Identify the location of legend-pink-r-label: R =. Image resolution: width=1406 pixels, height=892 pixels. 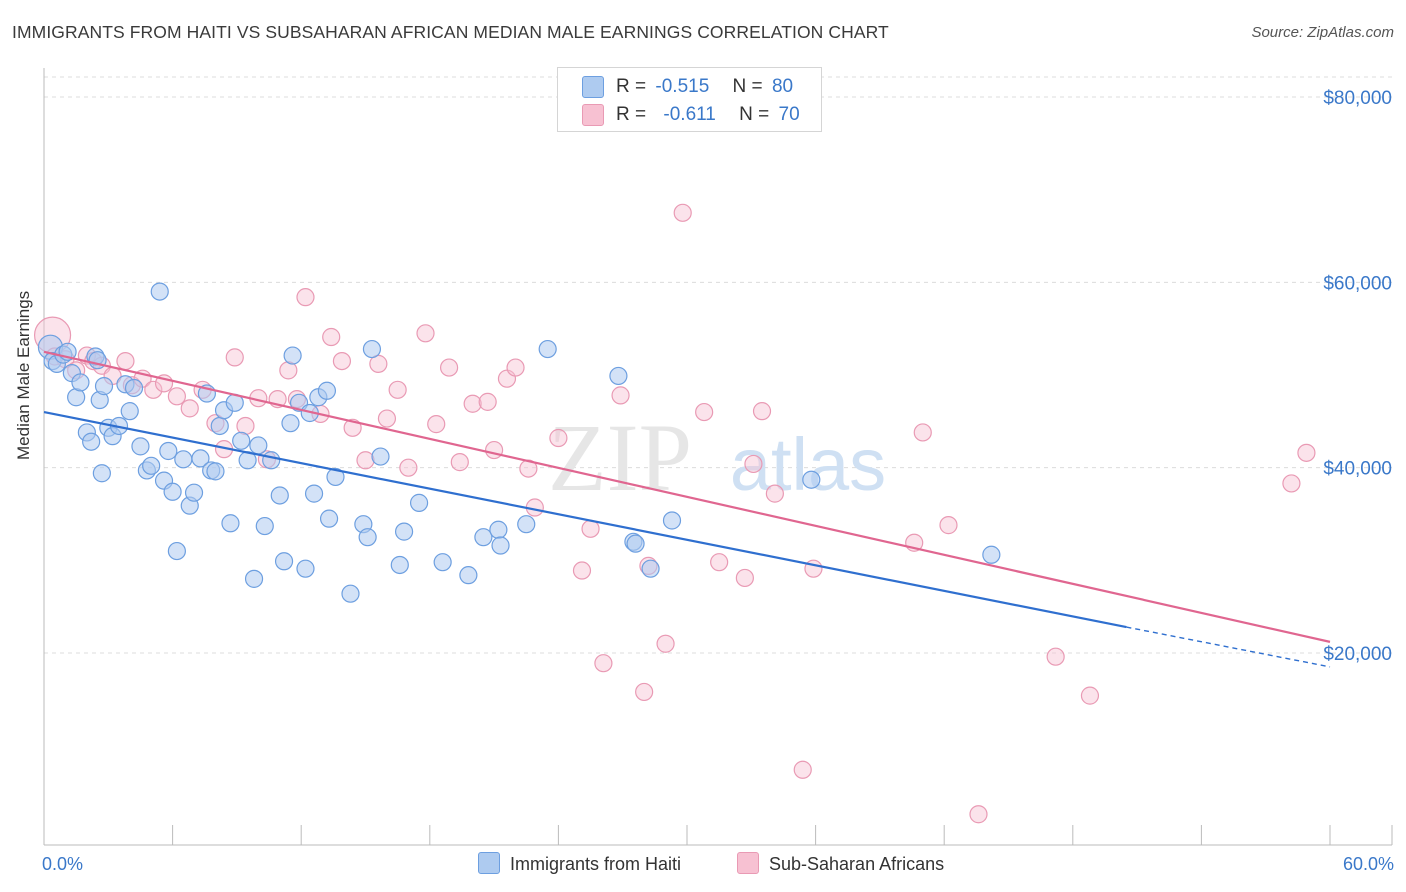
(631, 114).